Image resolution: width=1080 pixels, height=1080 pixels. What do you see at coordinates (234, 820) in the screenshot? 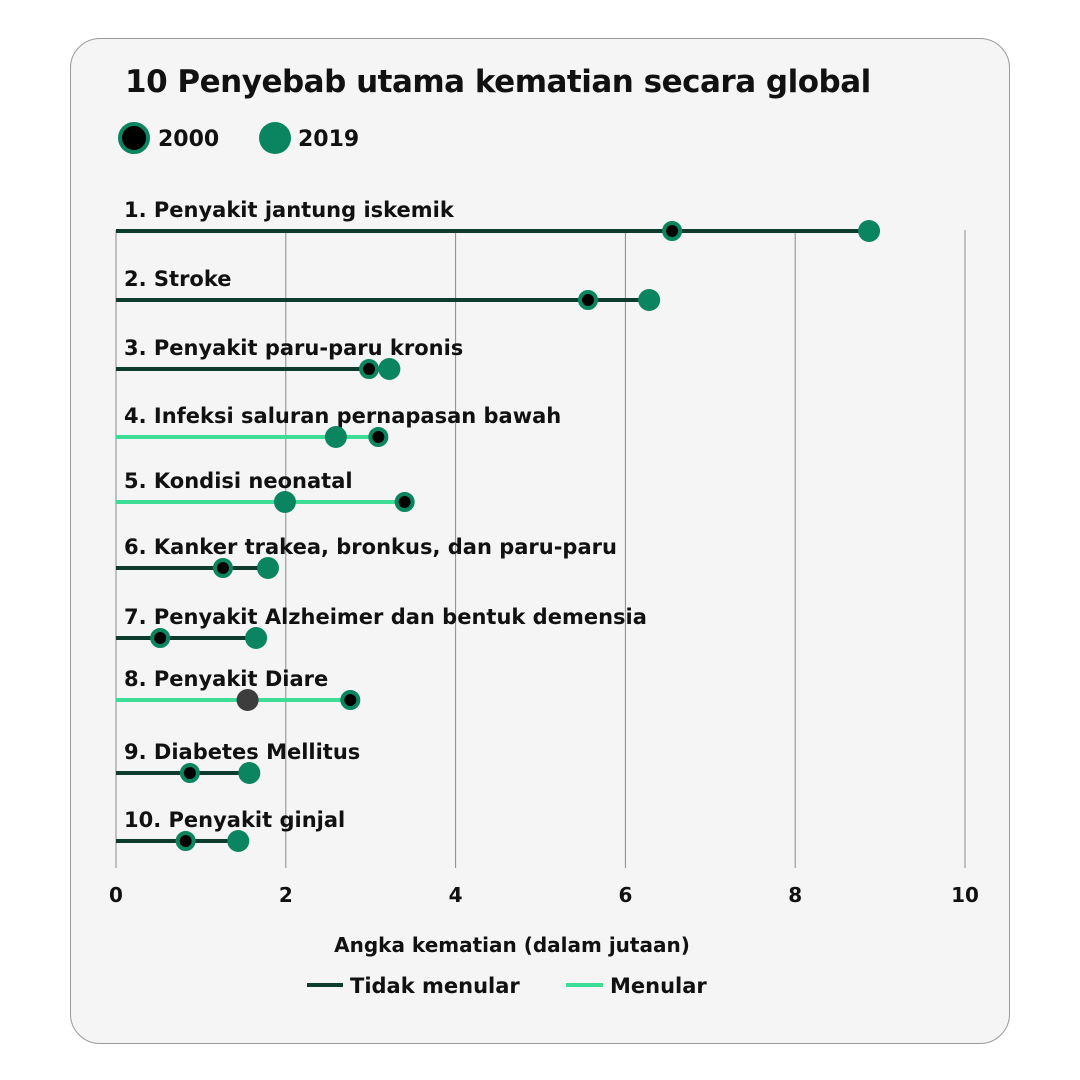
I see `category-label: 10. Penyakit ginjal` at bounding box center [234, 820].